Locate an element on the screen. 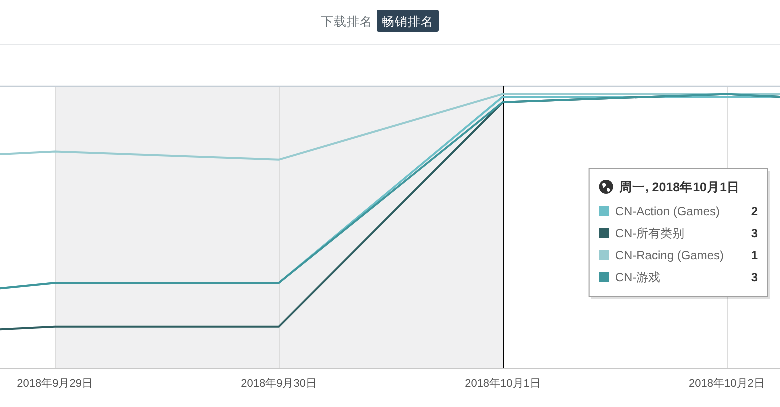  legend-label: CN-Racing (Games) is located at coordinates (669, 255).